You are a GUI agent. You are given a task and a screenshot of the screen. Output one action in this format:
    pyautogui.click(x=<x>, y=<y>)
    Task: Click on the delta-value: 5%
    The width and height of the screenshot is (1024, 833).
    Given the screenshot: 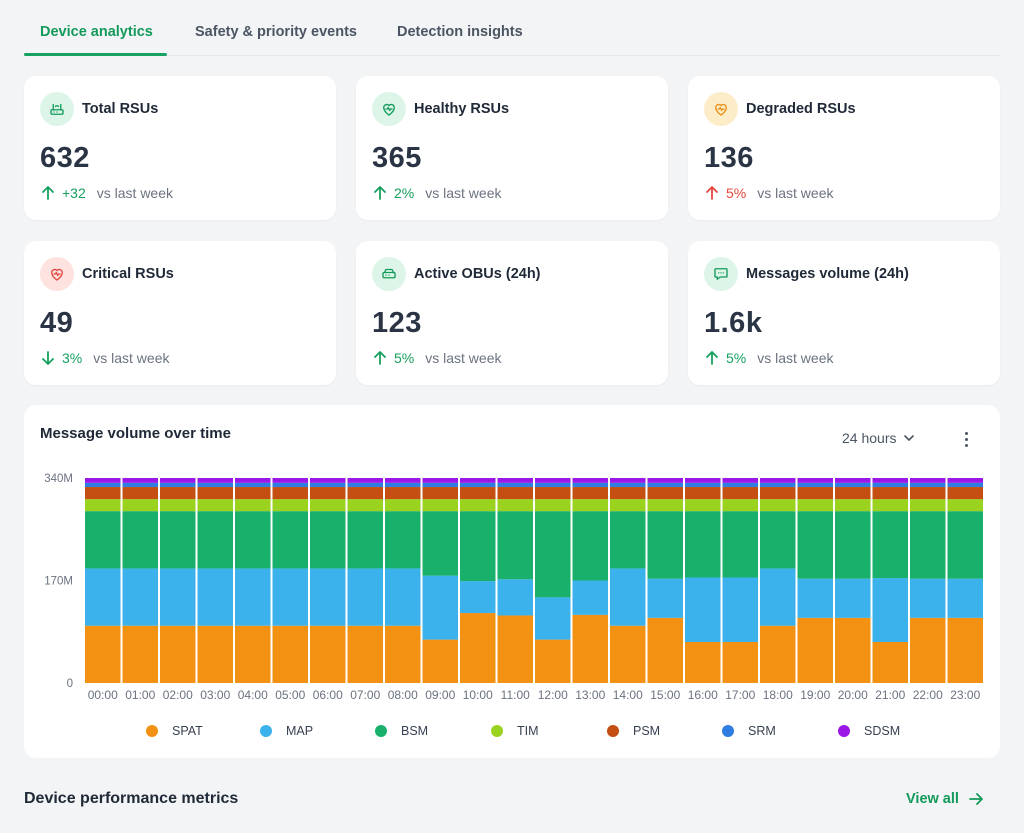 What is the action you would take?
    pyautogui.click(x=404, y=358)
    